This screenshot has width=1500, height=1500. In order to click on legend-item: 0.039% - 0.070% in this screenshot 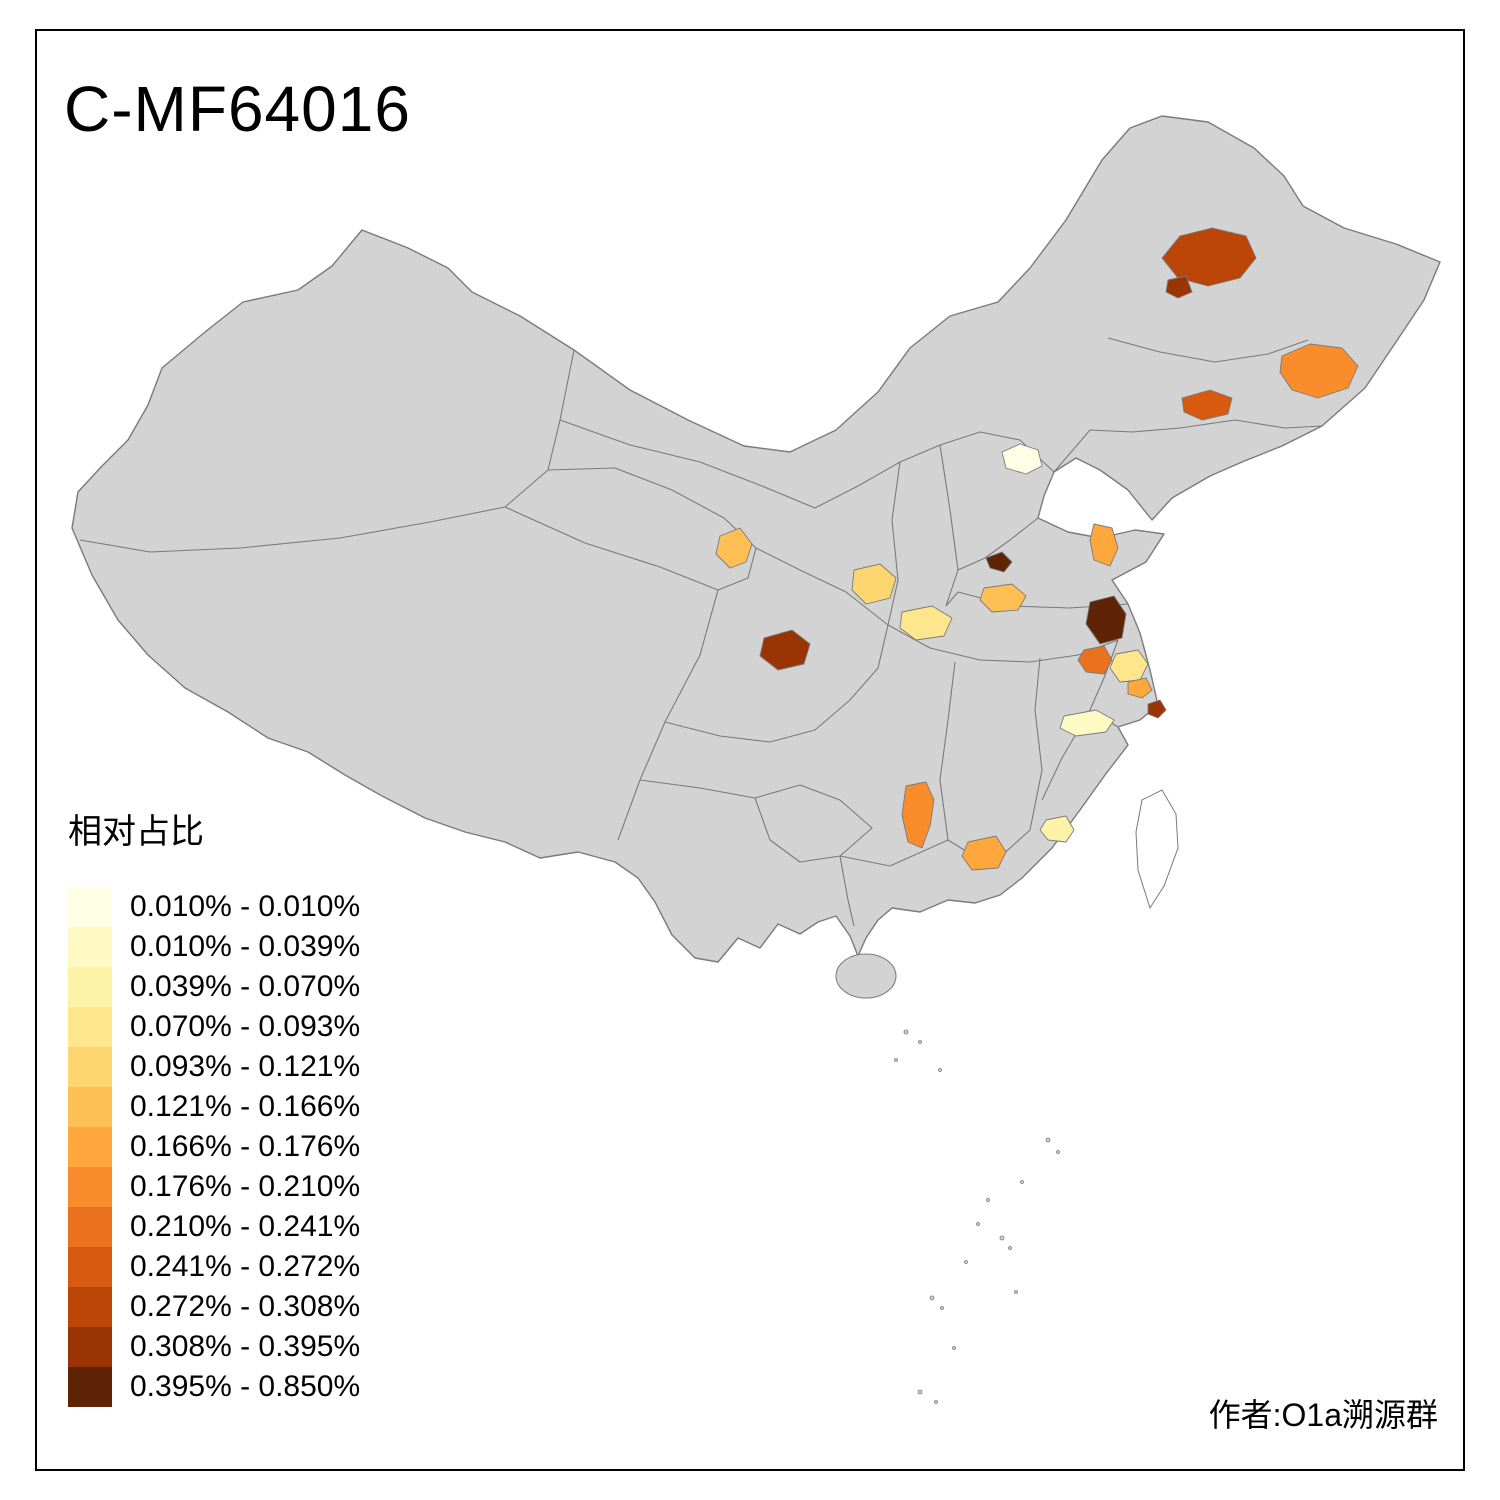, I will do `click(248, 987)`.